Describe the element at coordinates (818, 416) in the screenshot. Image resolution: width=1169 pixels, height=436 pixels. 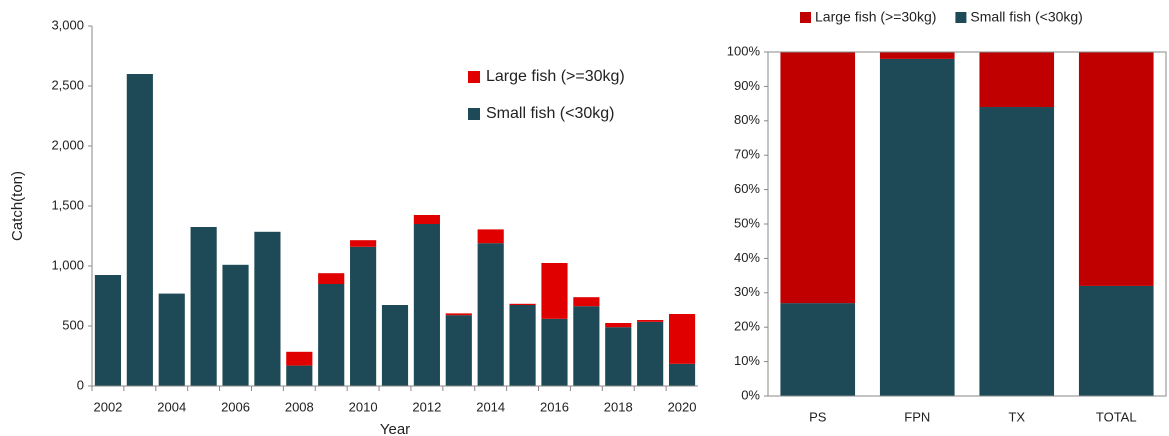
I see `x-tick-label: PS` at that location.